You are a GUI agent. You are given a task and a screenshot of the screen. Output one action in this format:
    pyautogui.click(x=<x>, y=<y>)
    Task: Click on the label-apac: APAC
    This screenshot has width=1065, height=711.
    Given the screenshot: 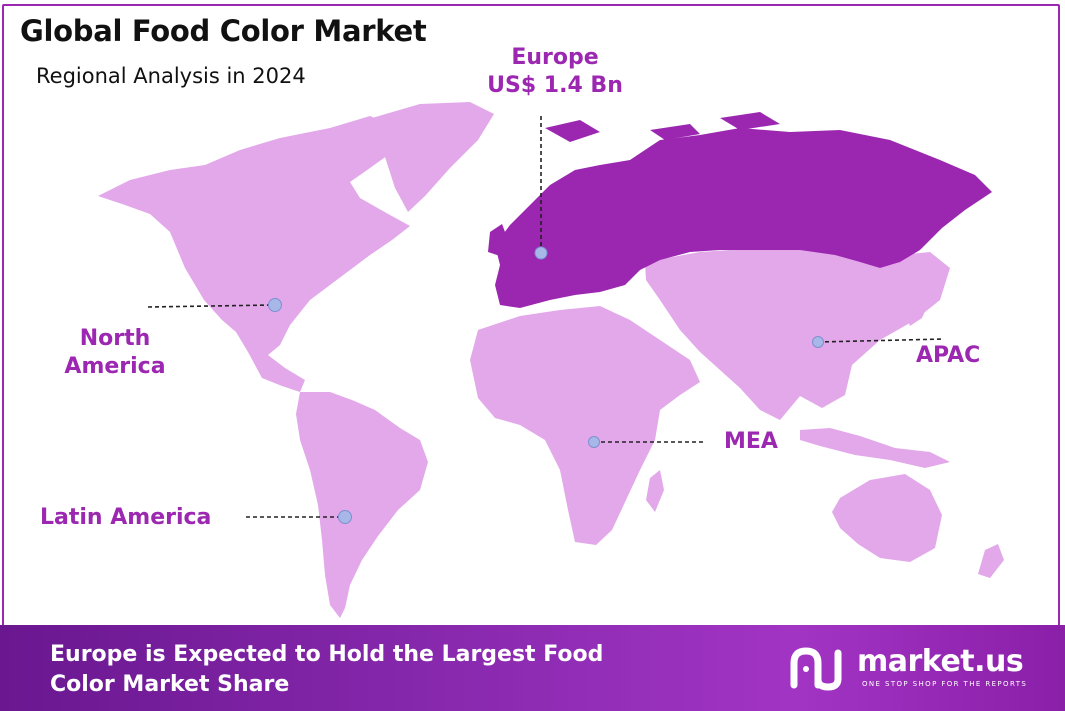 What is the action you would take?
    pyautogui.click(x=948, y=355)
    